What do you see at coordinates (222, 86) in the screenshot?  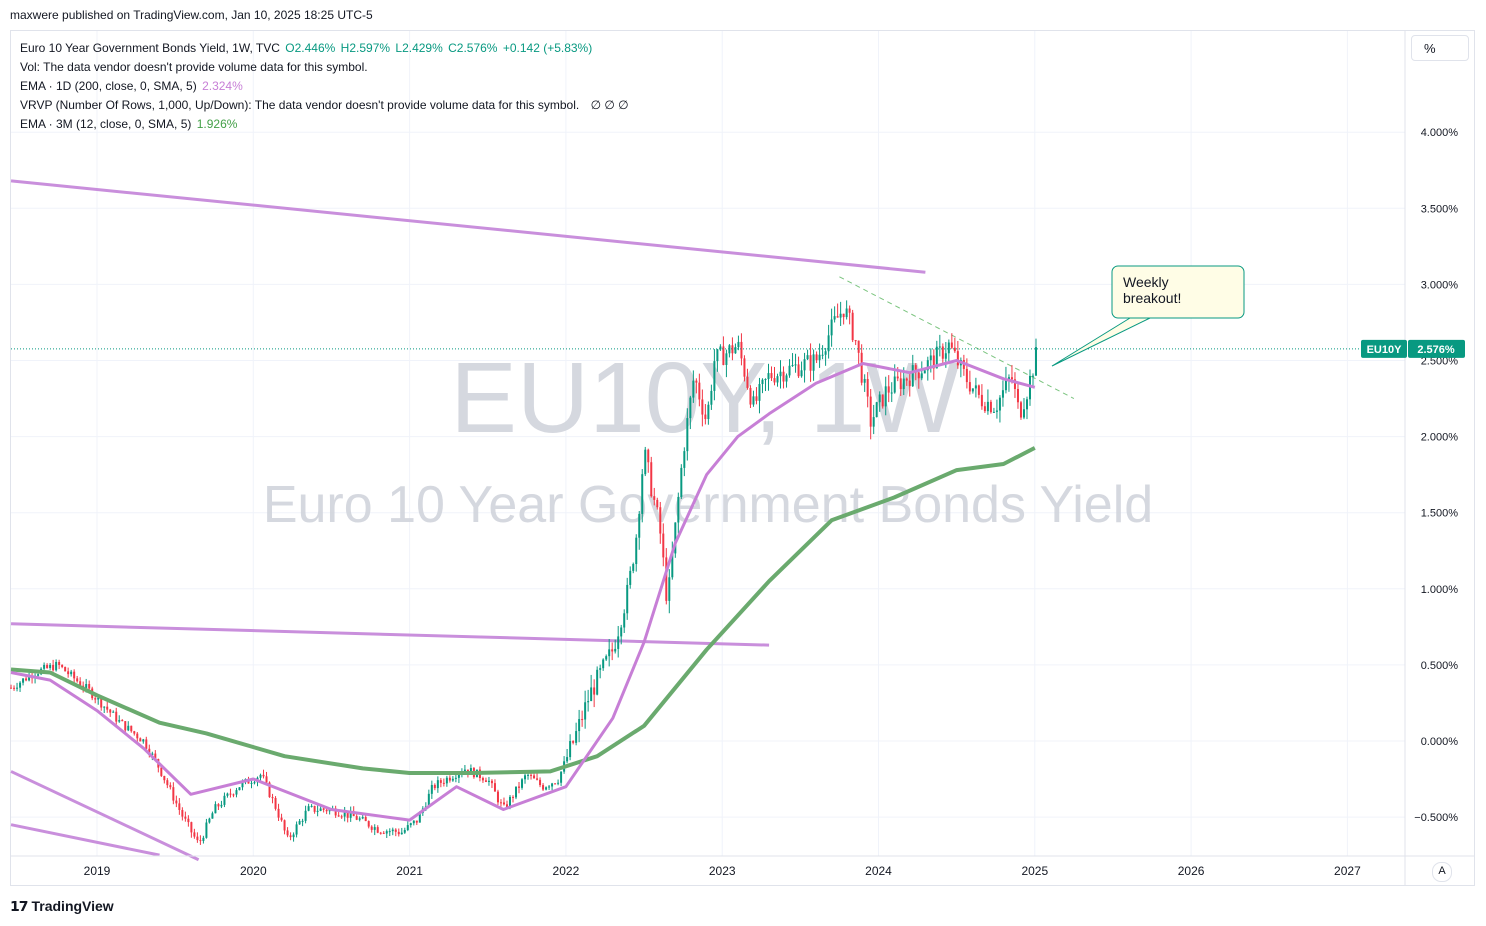 I see `legend-ema1-value: 2.324%` at bounding box center [222, 86].